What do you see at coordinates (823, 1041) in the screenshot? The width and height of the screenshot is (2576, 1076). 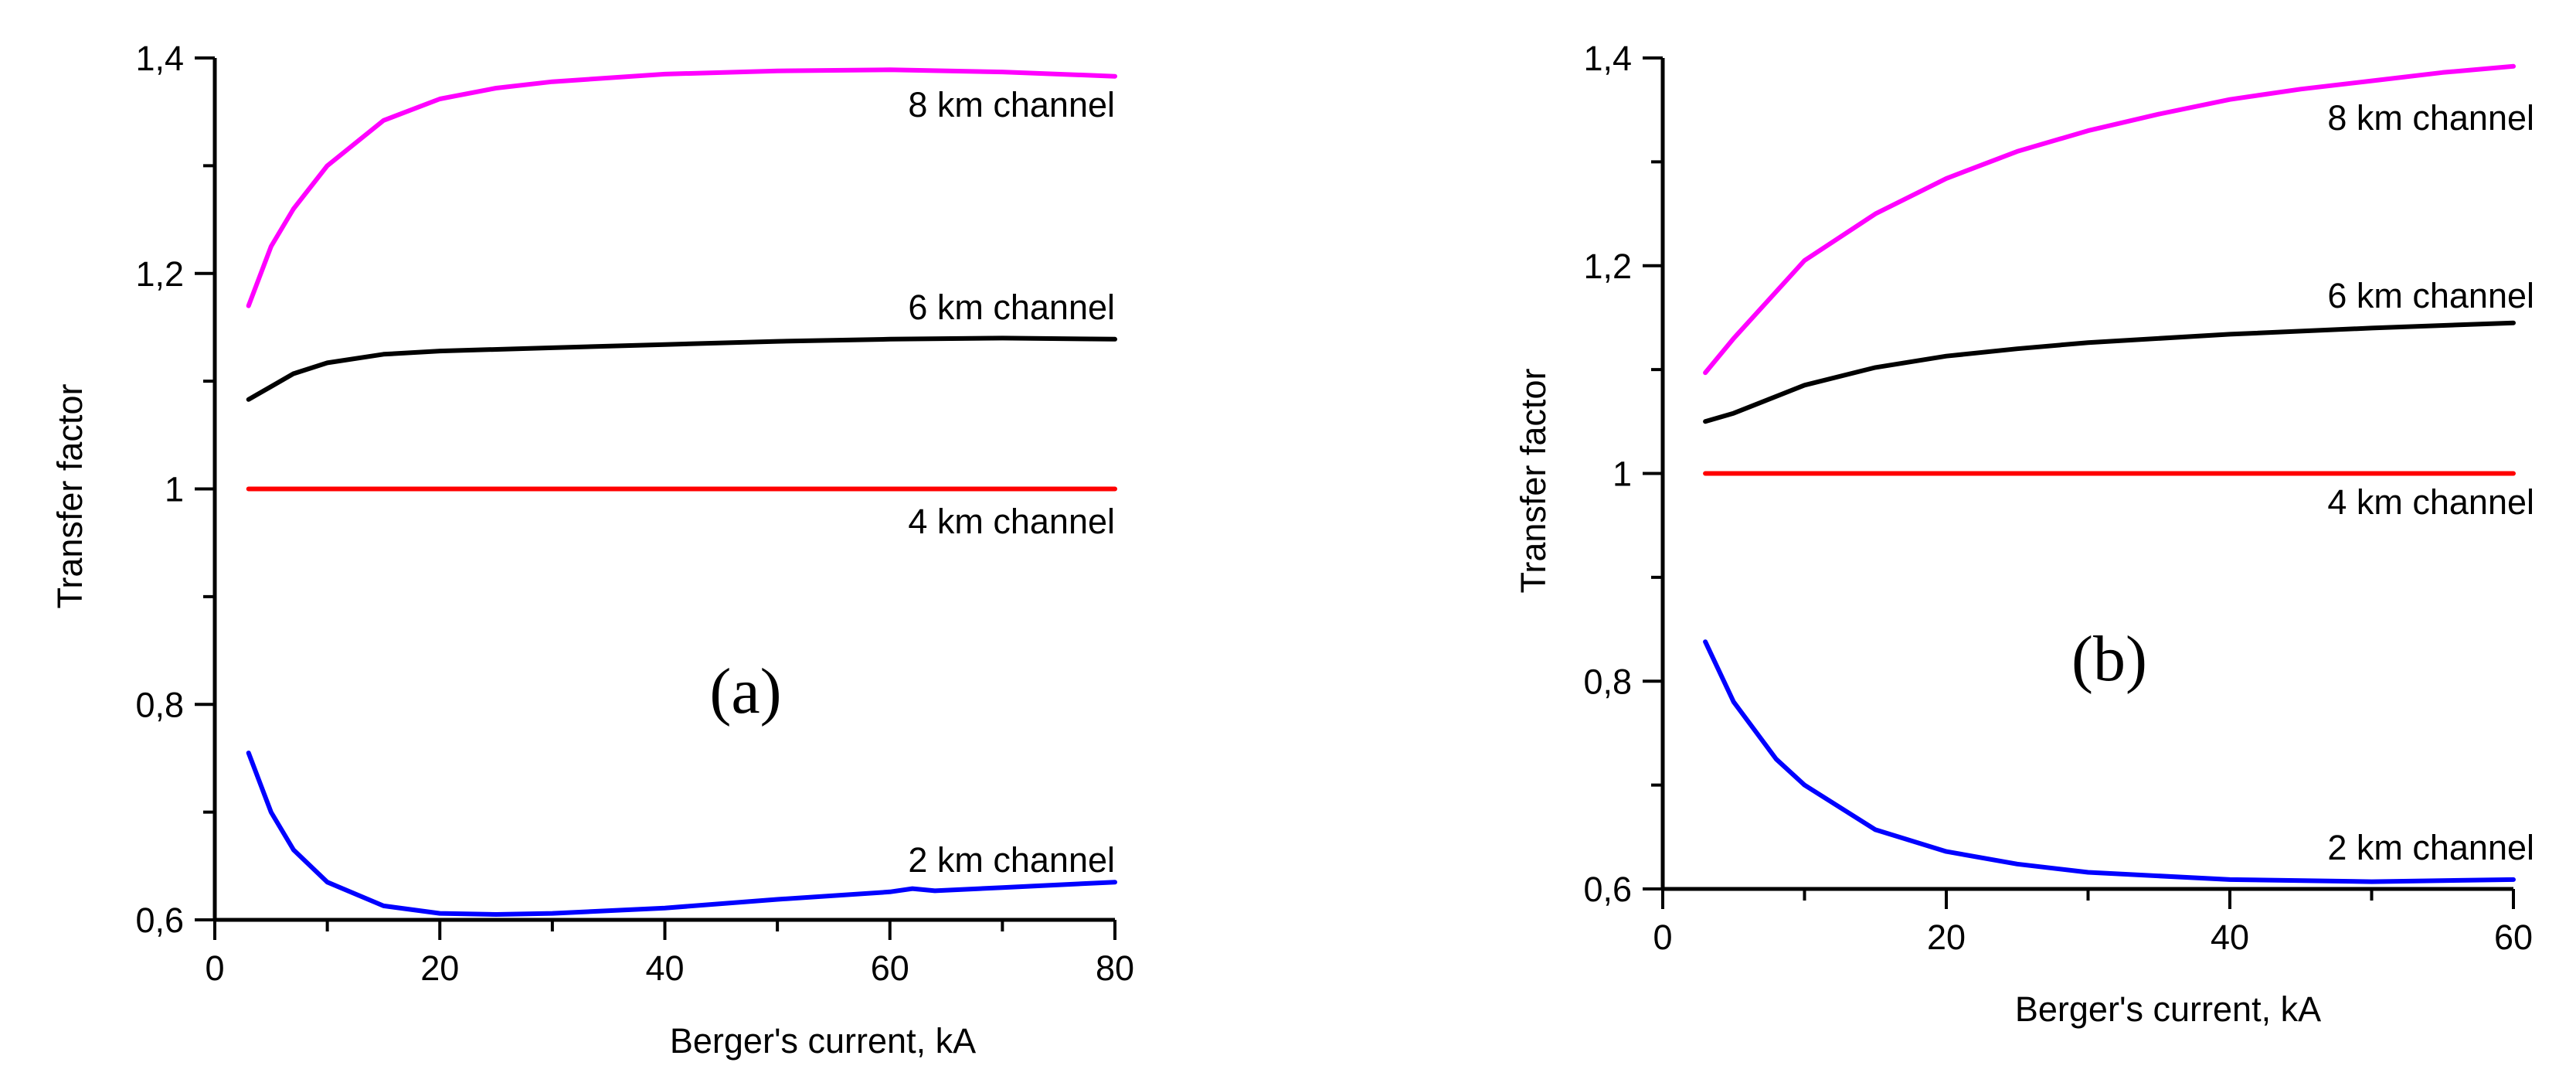 I see `panel-a-x-axis-title: Berger's current, kA` at bounding box center [823, 1041].